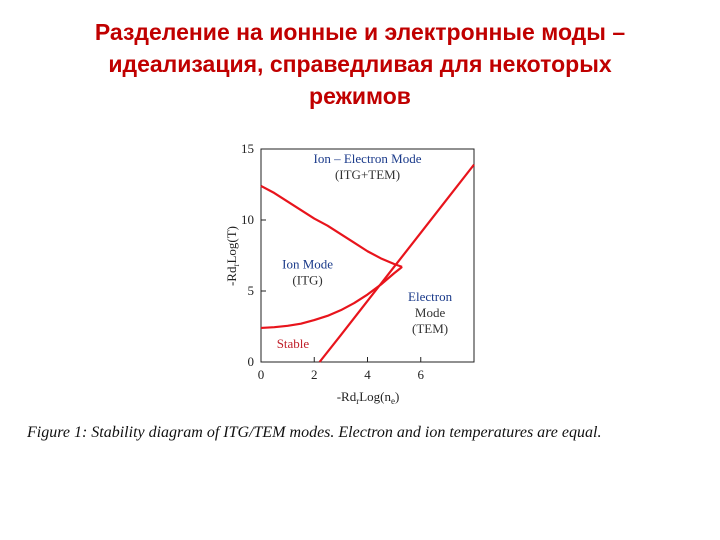  Describe the element at coordinates (232, 256) in the screenshot. I see `y-axis-label: -RdrLog(T)` at that location.